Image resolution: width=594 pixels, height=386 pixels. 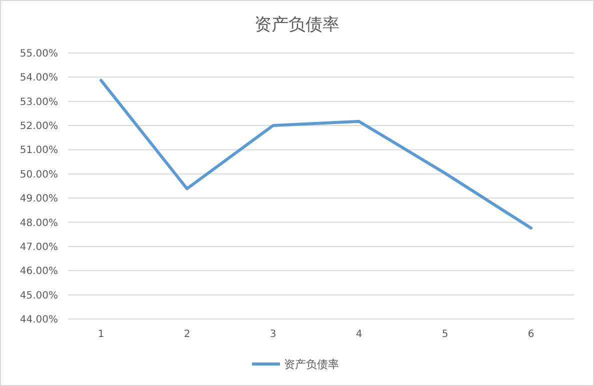 I want to click on x-tick-label: 2, so click(x=187, y=334).